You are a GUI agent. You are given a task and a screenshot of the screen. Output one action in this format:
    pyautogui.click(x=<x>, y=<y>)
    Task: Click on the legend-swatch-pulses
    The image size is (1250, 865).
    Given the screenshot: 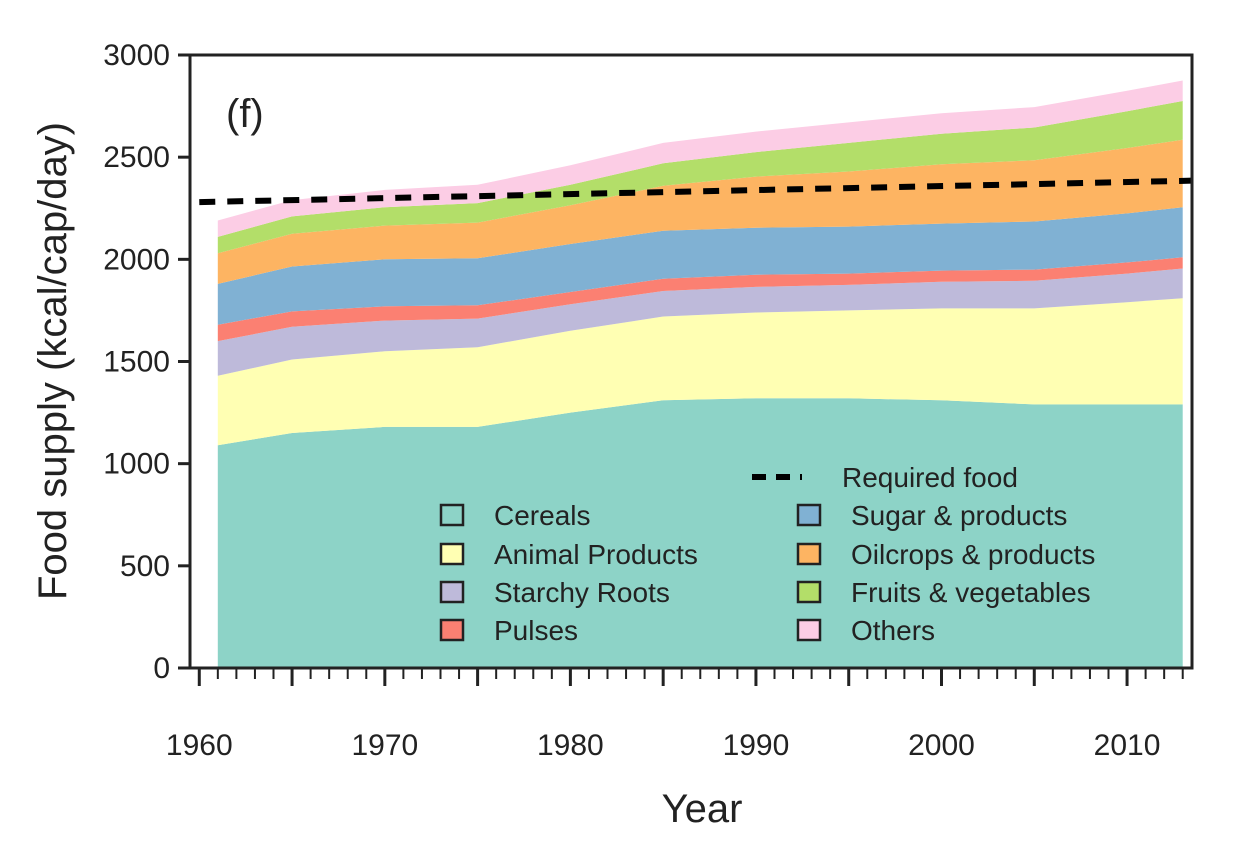 What is the action you would take?
    pyautogui.click(x=452, y=630)
    